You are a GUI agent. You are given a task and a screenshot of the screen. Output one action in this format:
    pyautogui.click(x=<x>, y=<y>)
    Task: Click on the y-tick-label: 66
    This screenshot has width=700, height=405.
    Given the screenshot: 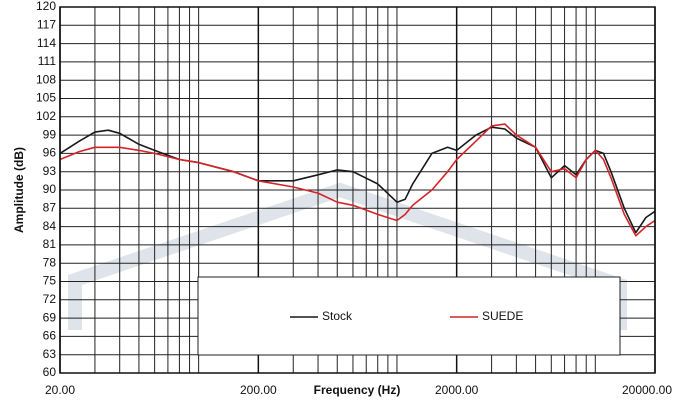 What is the action you would take?
    pyautogui.click(x=50, y=336)
    